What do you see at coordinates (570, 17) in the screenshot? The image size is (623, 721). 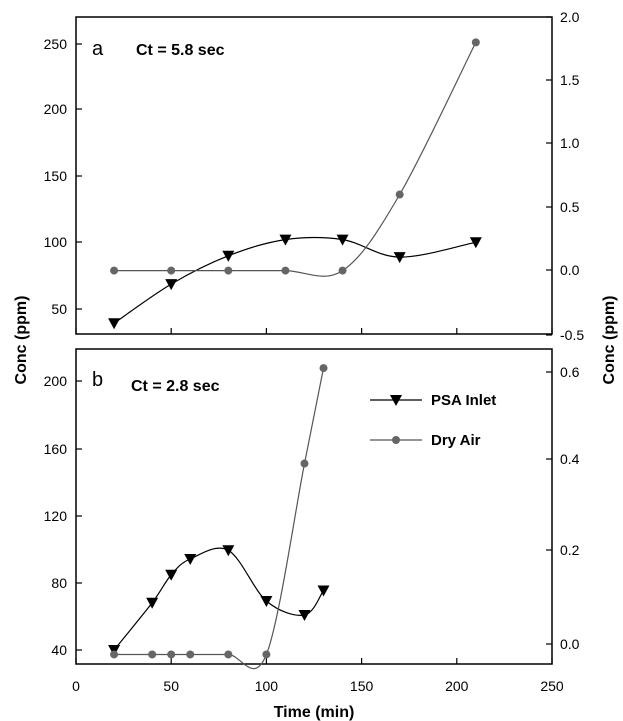 I see `y-right-tick-label: 2.0` at bounding box center [570, 17].